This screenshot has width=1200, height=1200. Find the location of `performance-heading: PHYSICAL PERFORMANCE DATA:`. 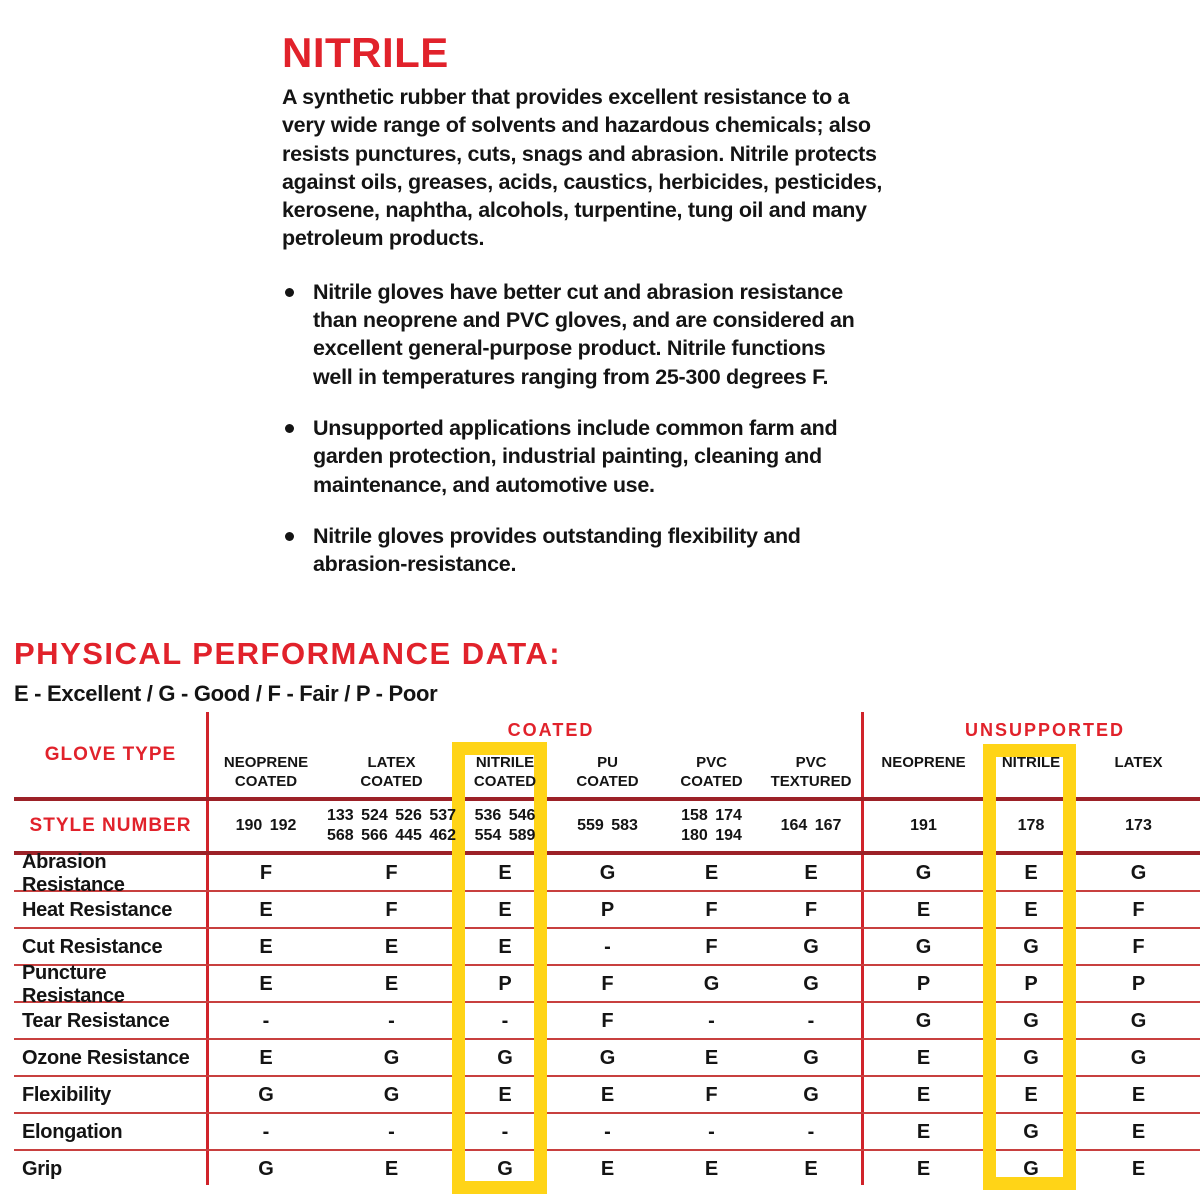

performance-heading: PHYSICAL PERFORMANCE DATA: is located at coordinates (288, 653).